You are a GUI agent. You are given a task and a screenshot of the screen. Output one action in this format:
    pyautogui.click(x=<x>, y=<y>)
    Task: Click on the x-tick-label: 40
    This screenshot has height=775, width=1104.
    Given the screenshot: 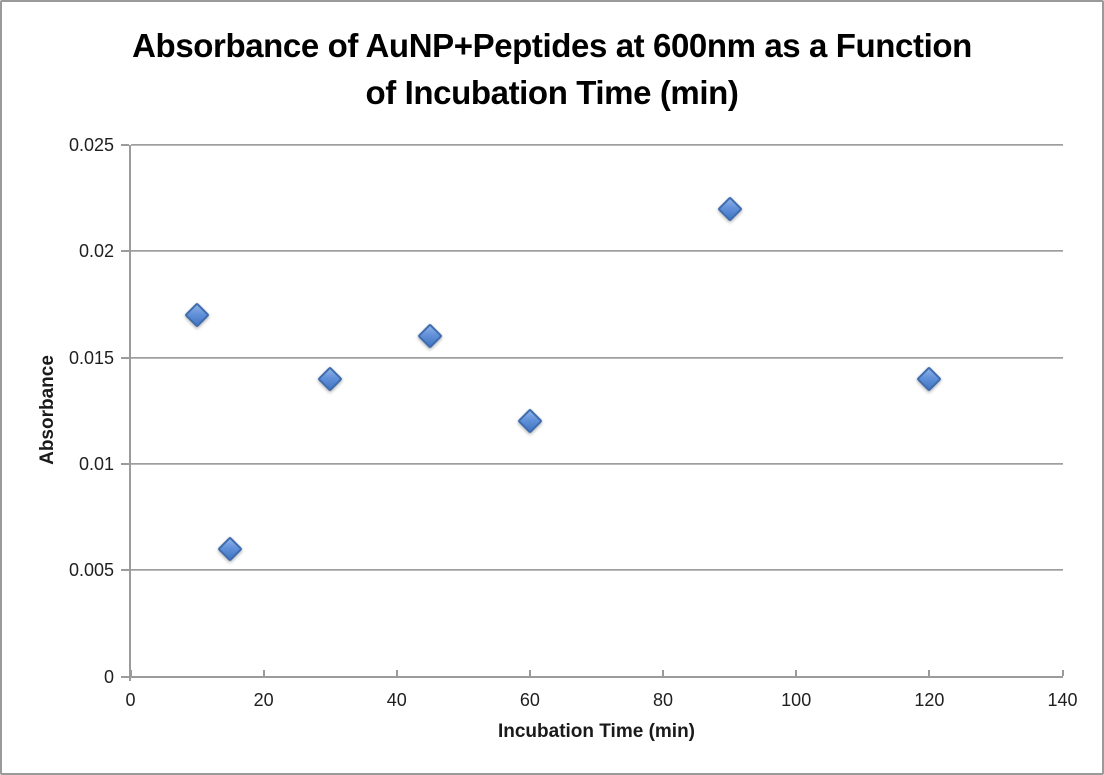 What is the action you would take?
    pyautogui.click(x=396, y=700)
    